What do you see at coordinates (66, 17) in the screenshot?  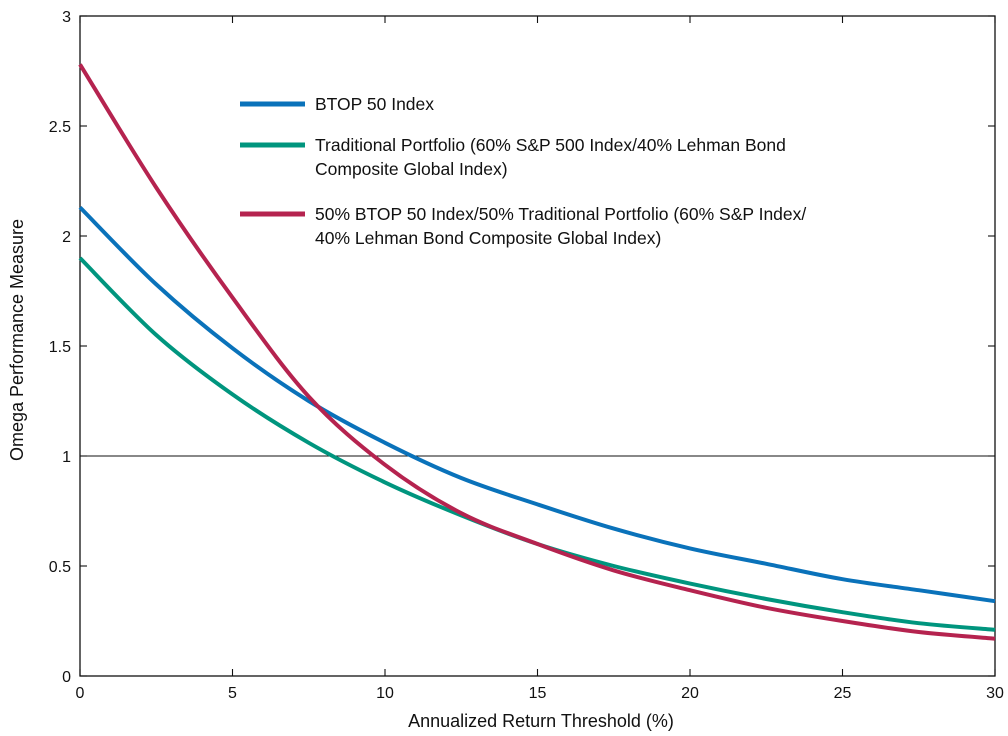 I see `y-tick-label: 3` at bounding box center [66, 17].